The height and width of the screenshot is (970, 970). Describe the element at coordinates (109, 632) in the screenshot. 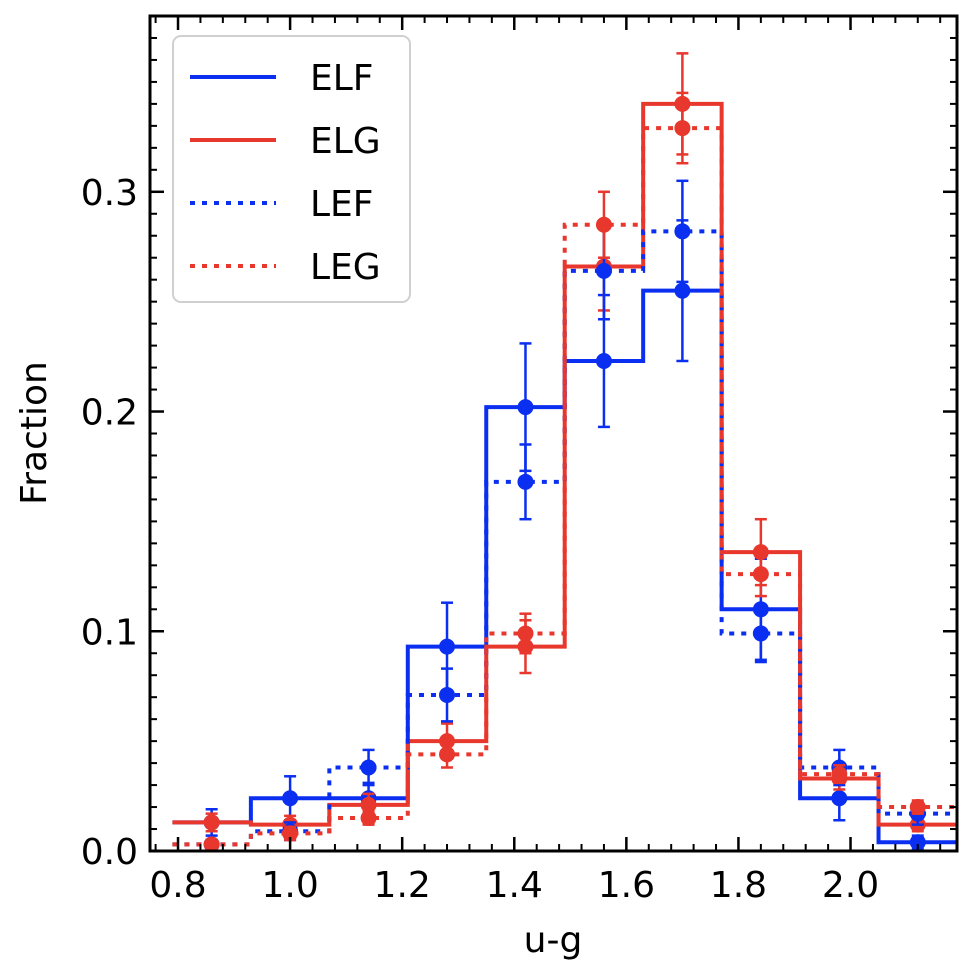

I see `y-tick-label: 0.1` at that location.